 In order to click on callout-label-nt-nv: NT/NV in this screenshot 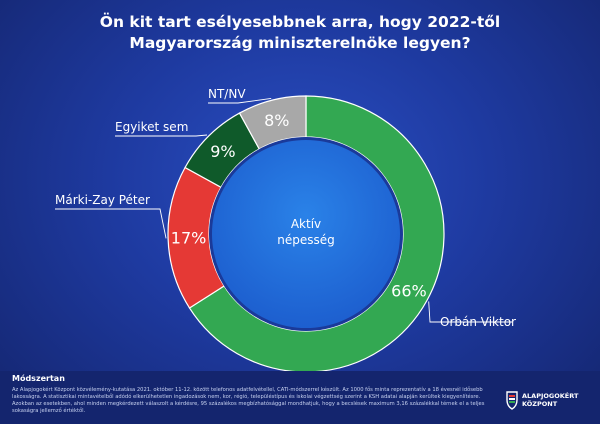, I will do `click(227, 94)`.